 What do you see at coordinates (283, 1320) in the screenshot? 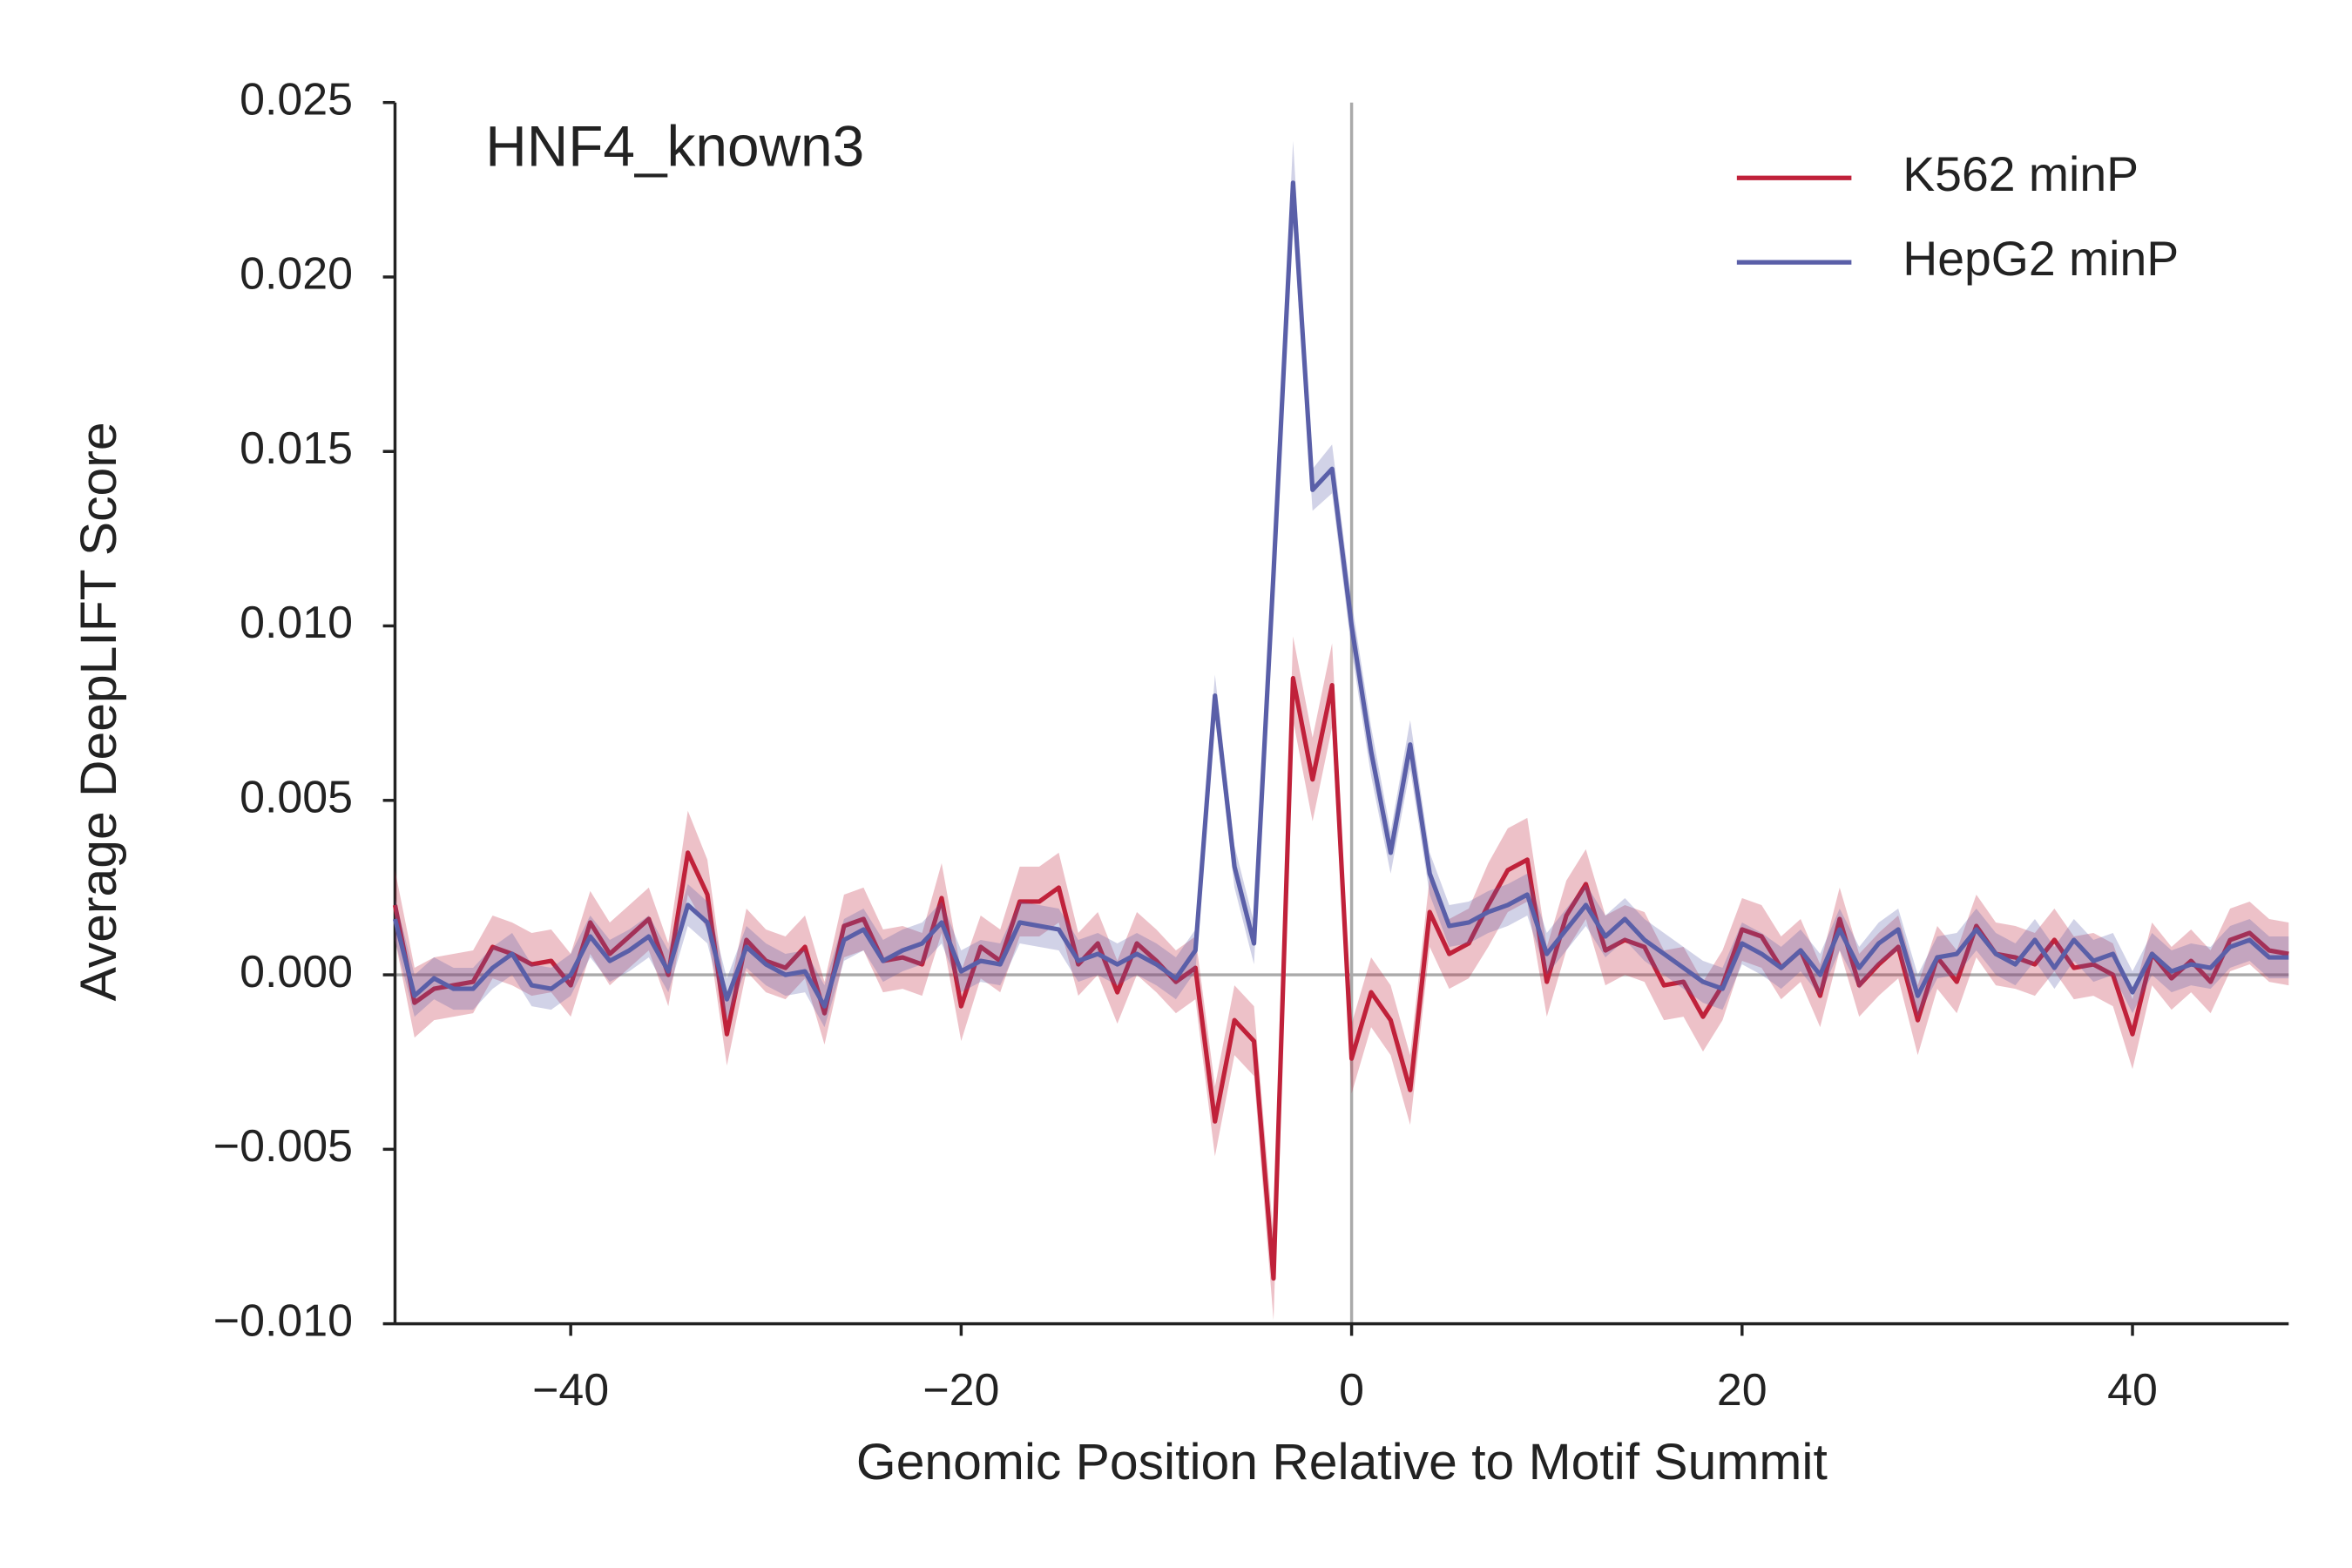
I see `y-tick-label: −0.010` at bounding box center [283, 1320].